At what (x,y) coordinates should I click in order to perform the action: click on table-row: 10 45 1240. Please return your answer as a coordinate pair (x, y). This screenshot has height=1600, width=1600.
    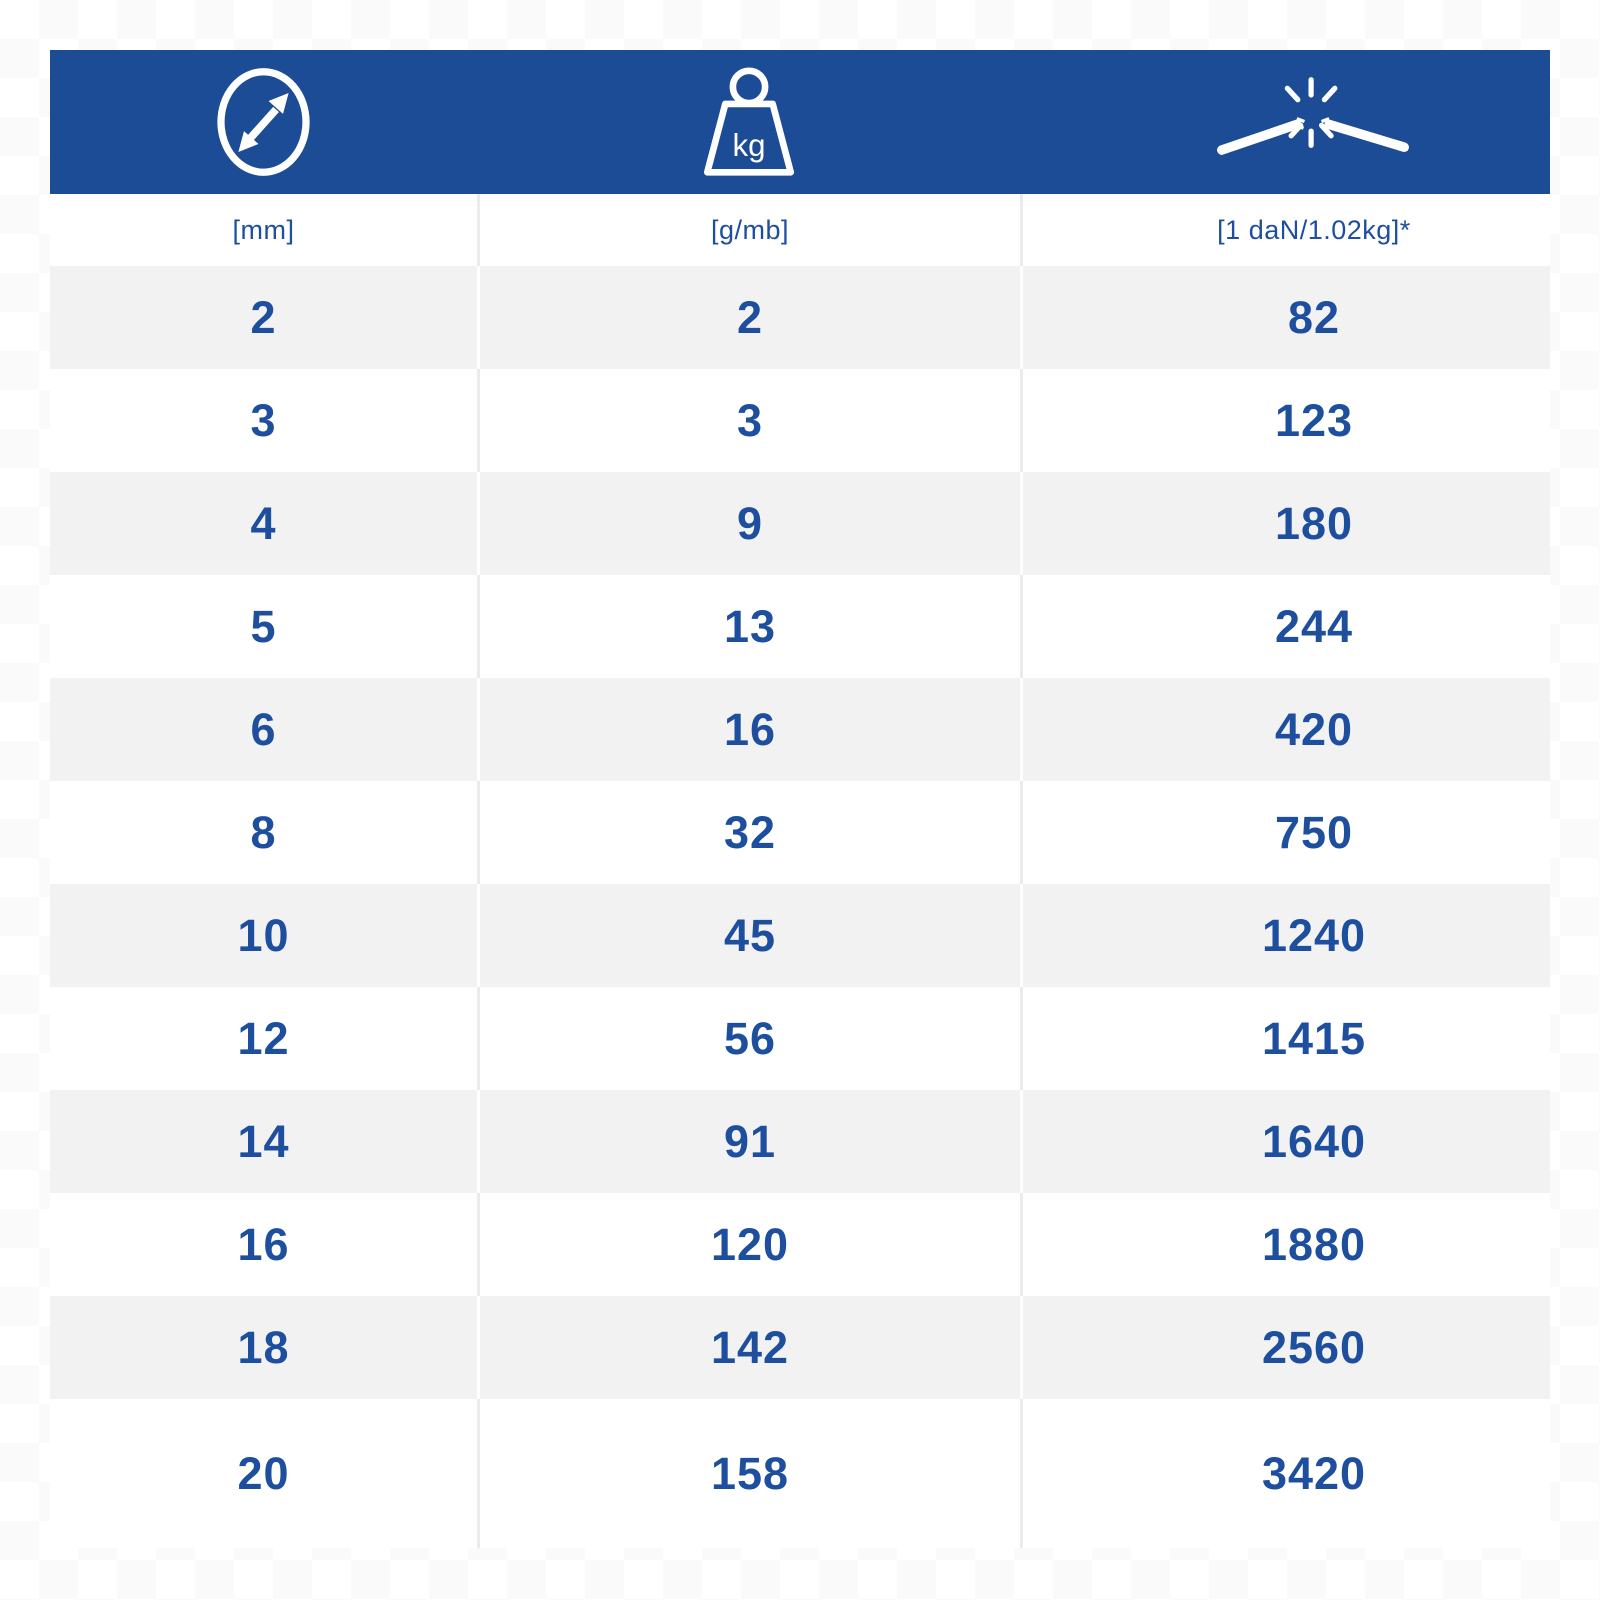
    Looking at the image, I should click on (800, 935).